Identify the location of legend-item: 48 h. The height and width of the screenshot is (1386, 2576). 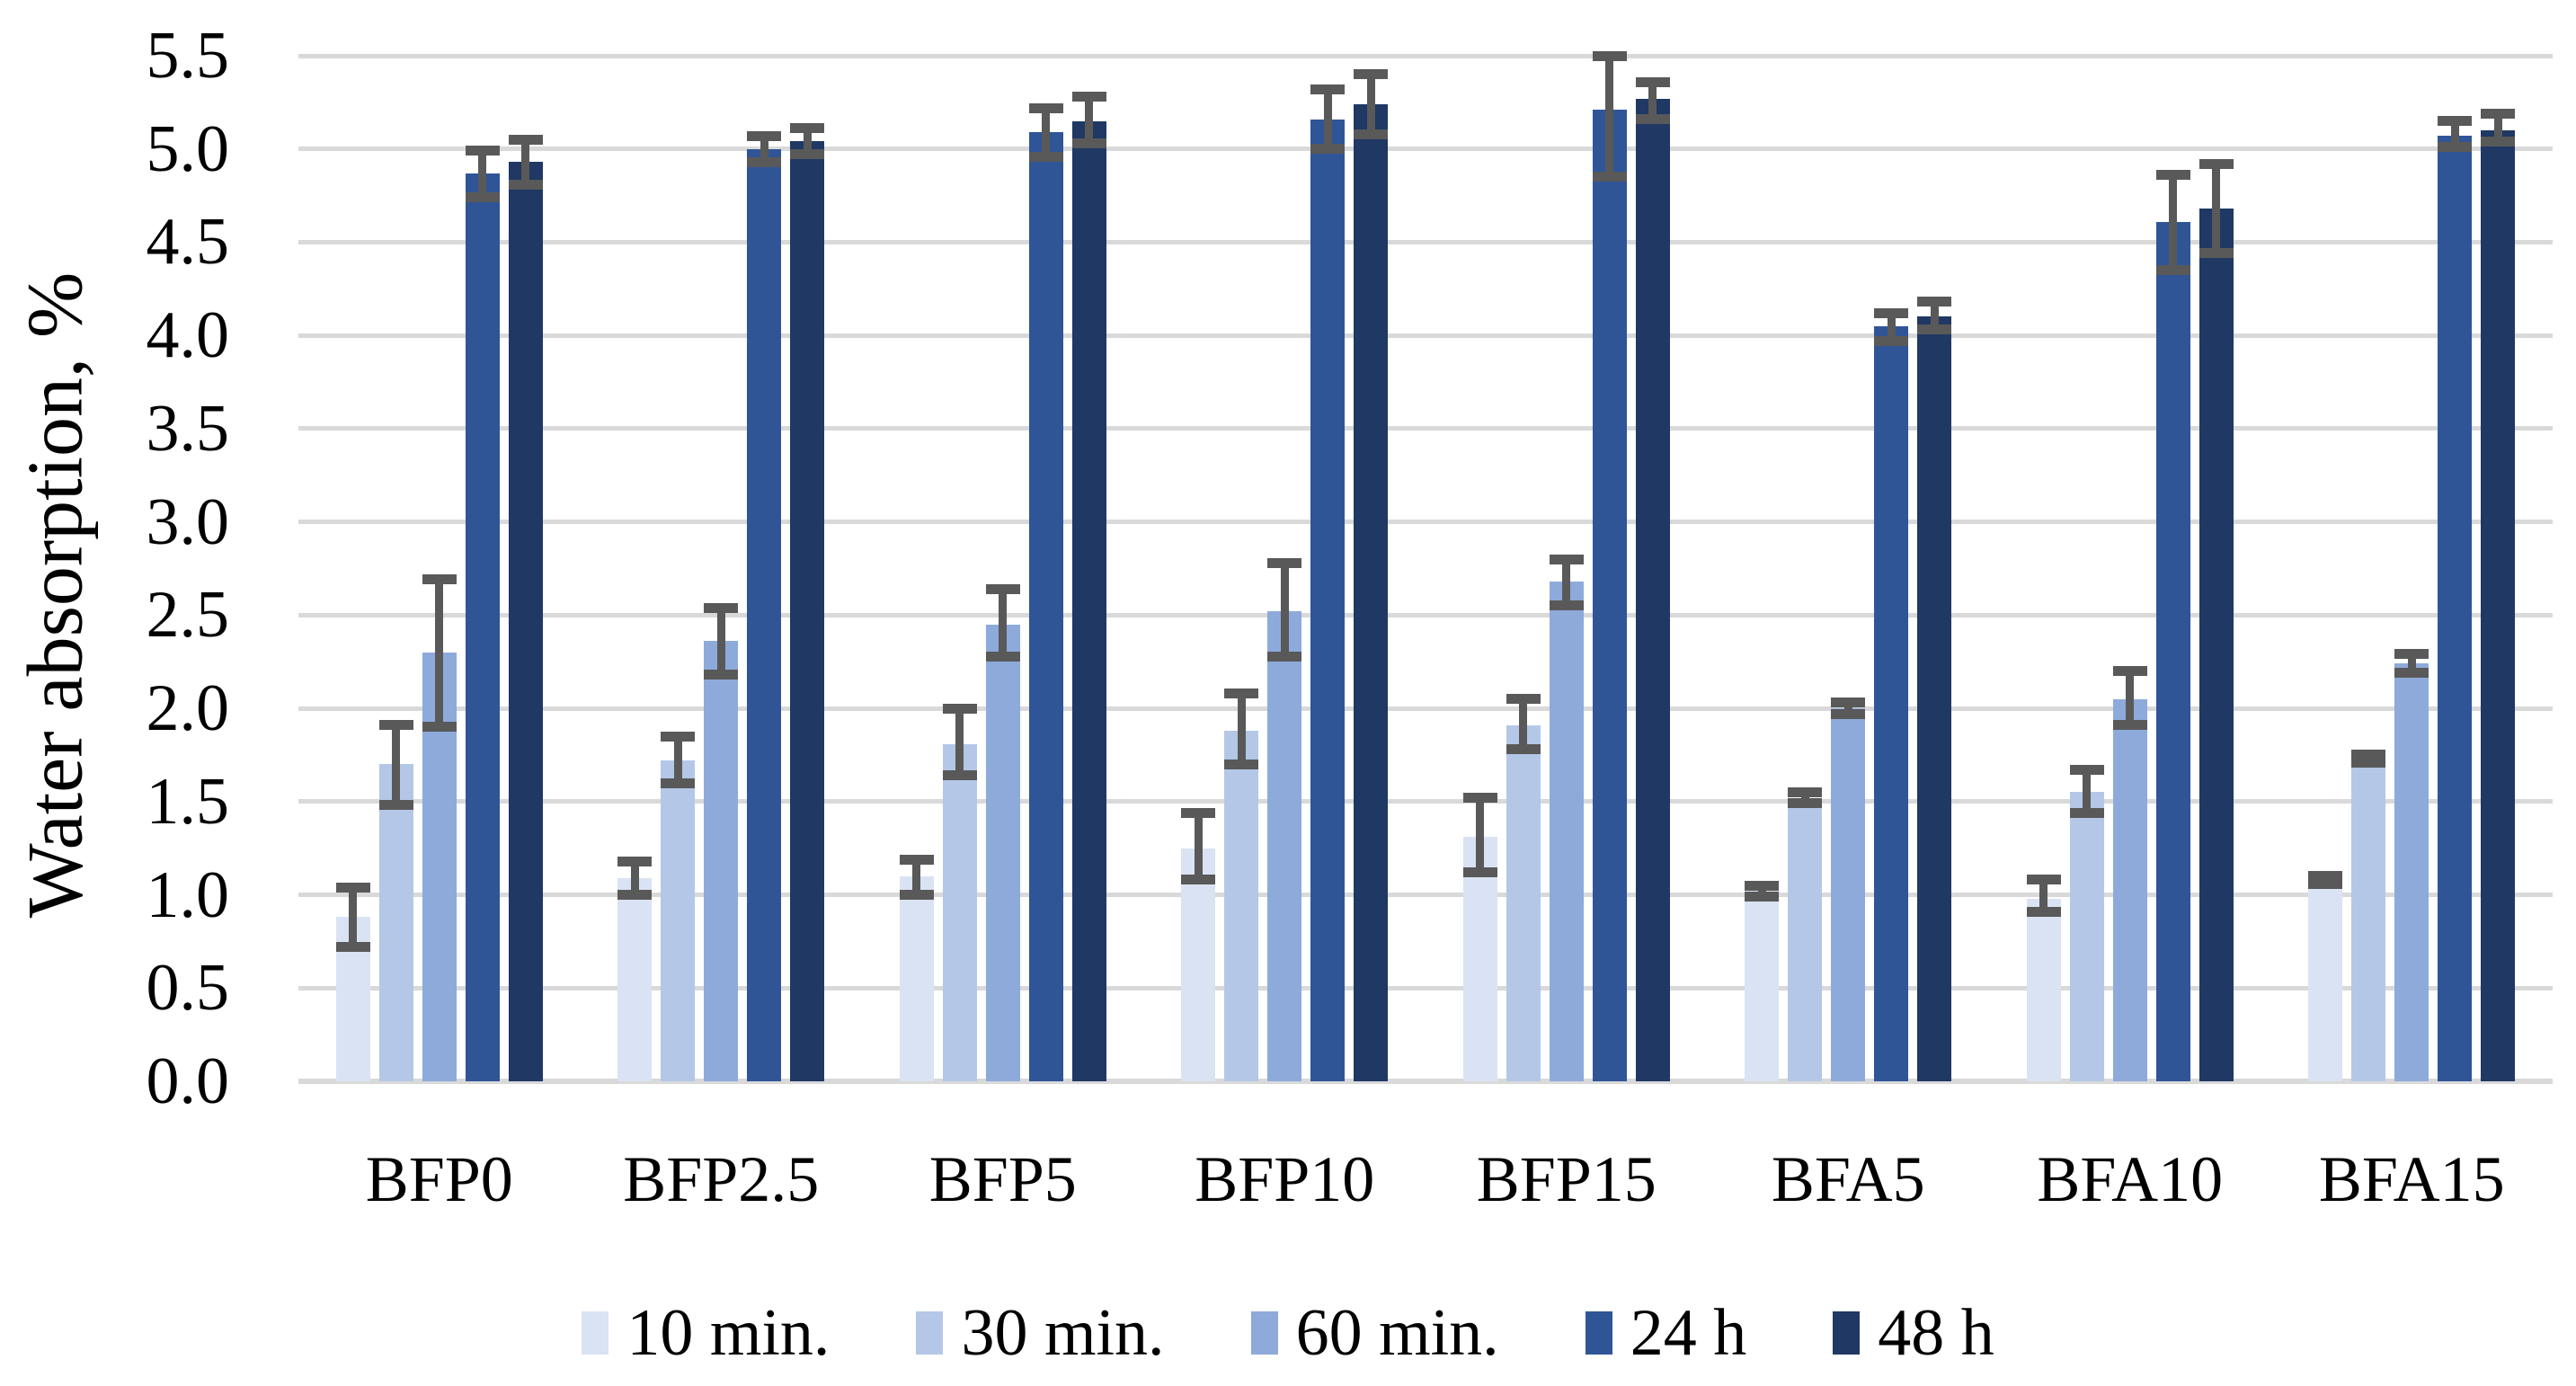
(1913, 1333).